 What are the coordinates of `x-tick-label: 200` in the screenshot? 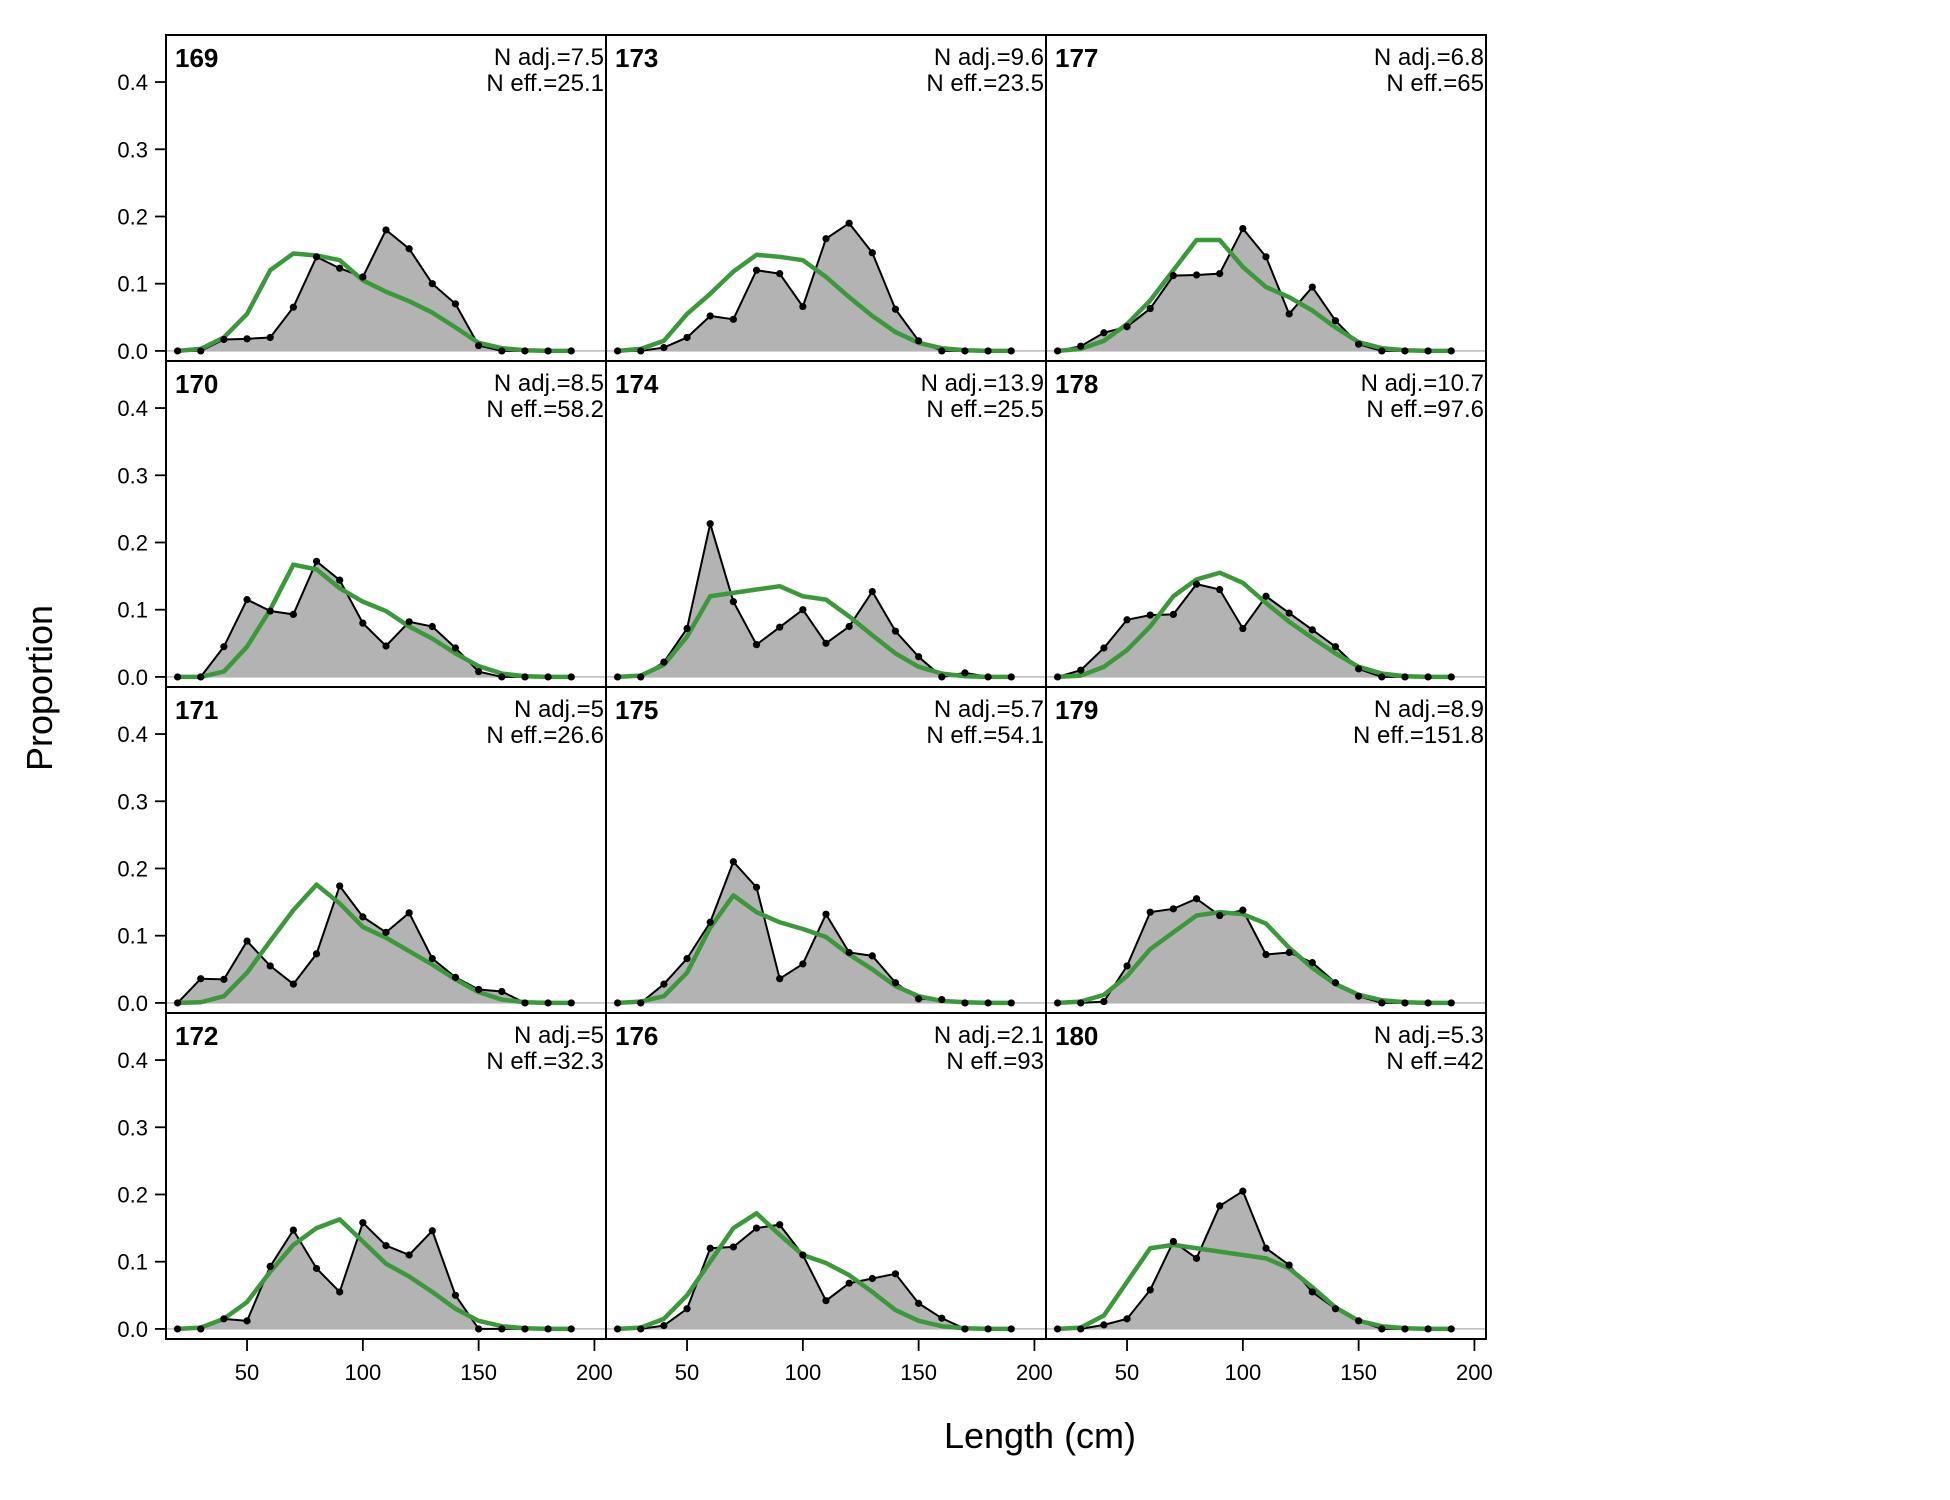 It's located at (594, 1372).